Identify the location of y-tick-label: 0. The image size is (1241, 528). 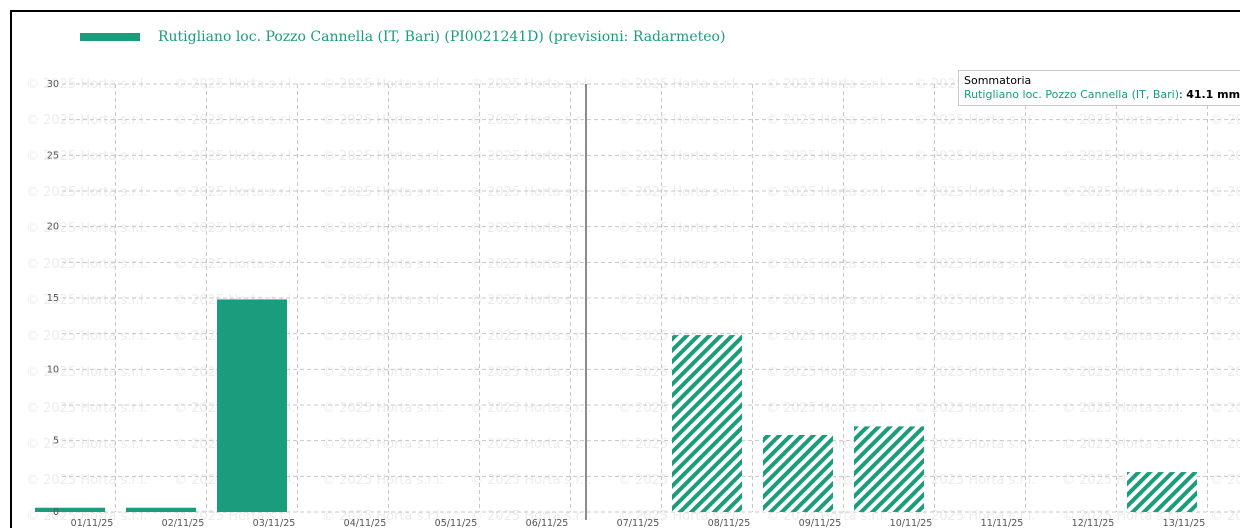
(56, 512).